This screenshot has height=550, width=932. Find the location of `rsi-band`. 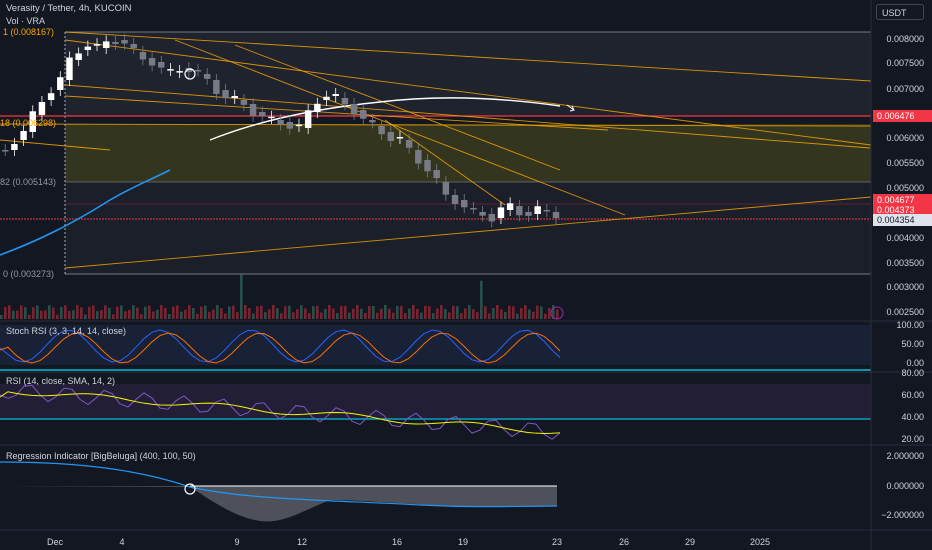

rsi-band is located at coordinates (435, 402).